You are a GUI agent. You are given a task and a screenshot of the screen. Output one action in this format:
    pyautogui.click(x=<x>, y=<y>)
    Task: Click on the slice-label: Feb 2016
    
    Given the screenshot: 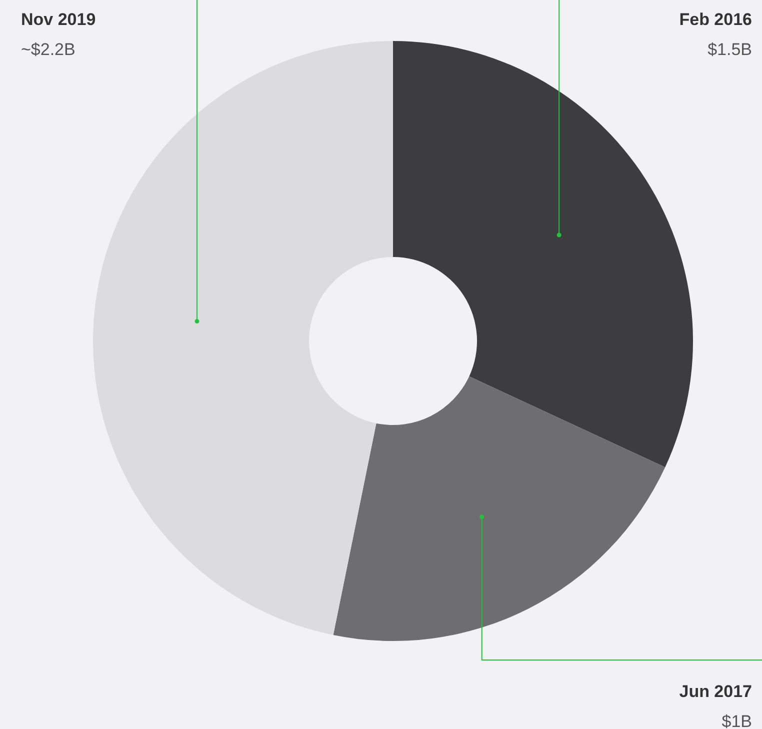 What is the action you would take?
    pyautogui.click(x=715, y=19)
    